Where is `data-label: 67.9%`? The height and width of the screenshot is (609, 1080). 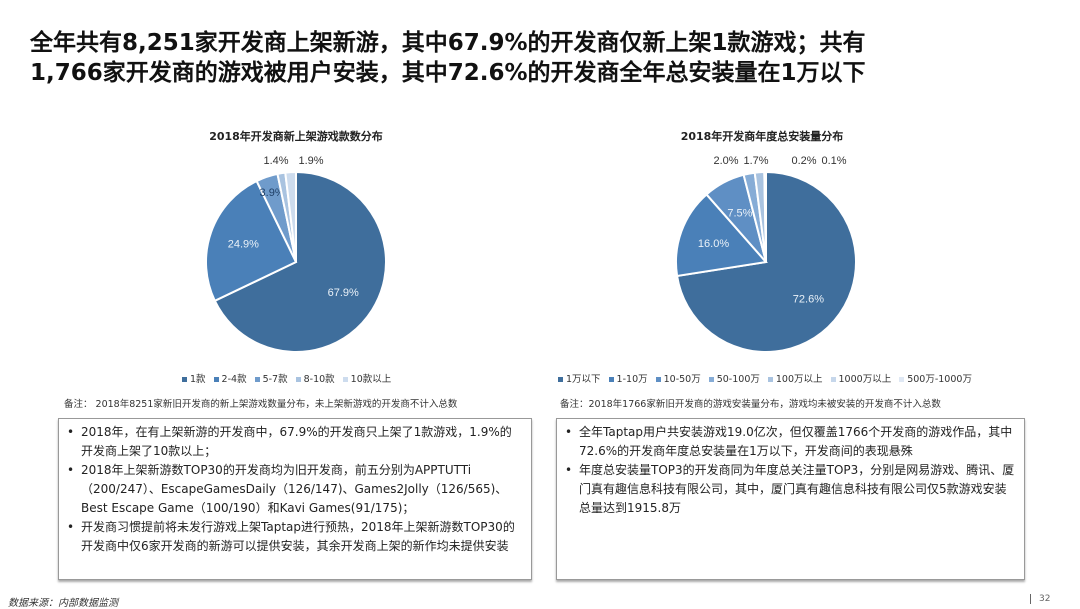 data-label: 67.9% is located at coordinates (343, 293).